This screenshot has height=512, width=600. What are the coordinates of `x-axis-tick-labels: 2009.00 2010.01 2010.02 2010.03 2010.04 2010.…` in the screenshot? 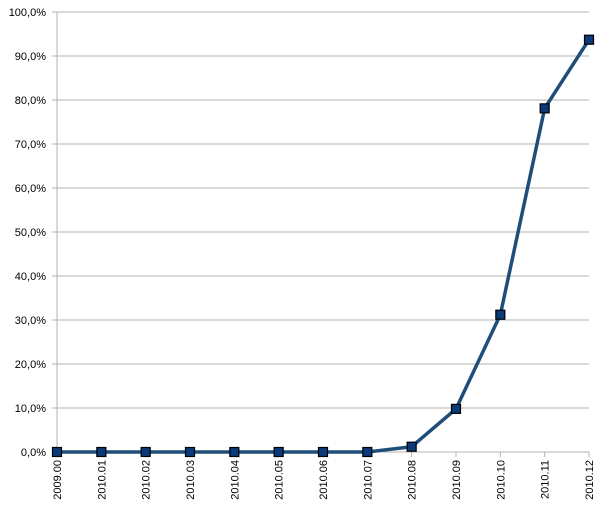 It's located at (324, 480).